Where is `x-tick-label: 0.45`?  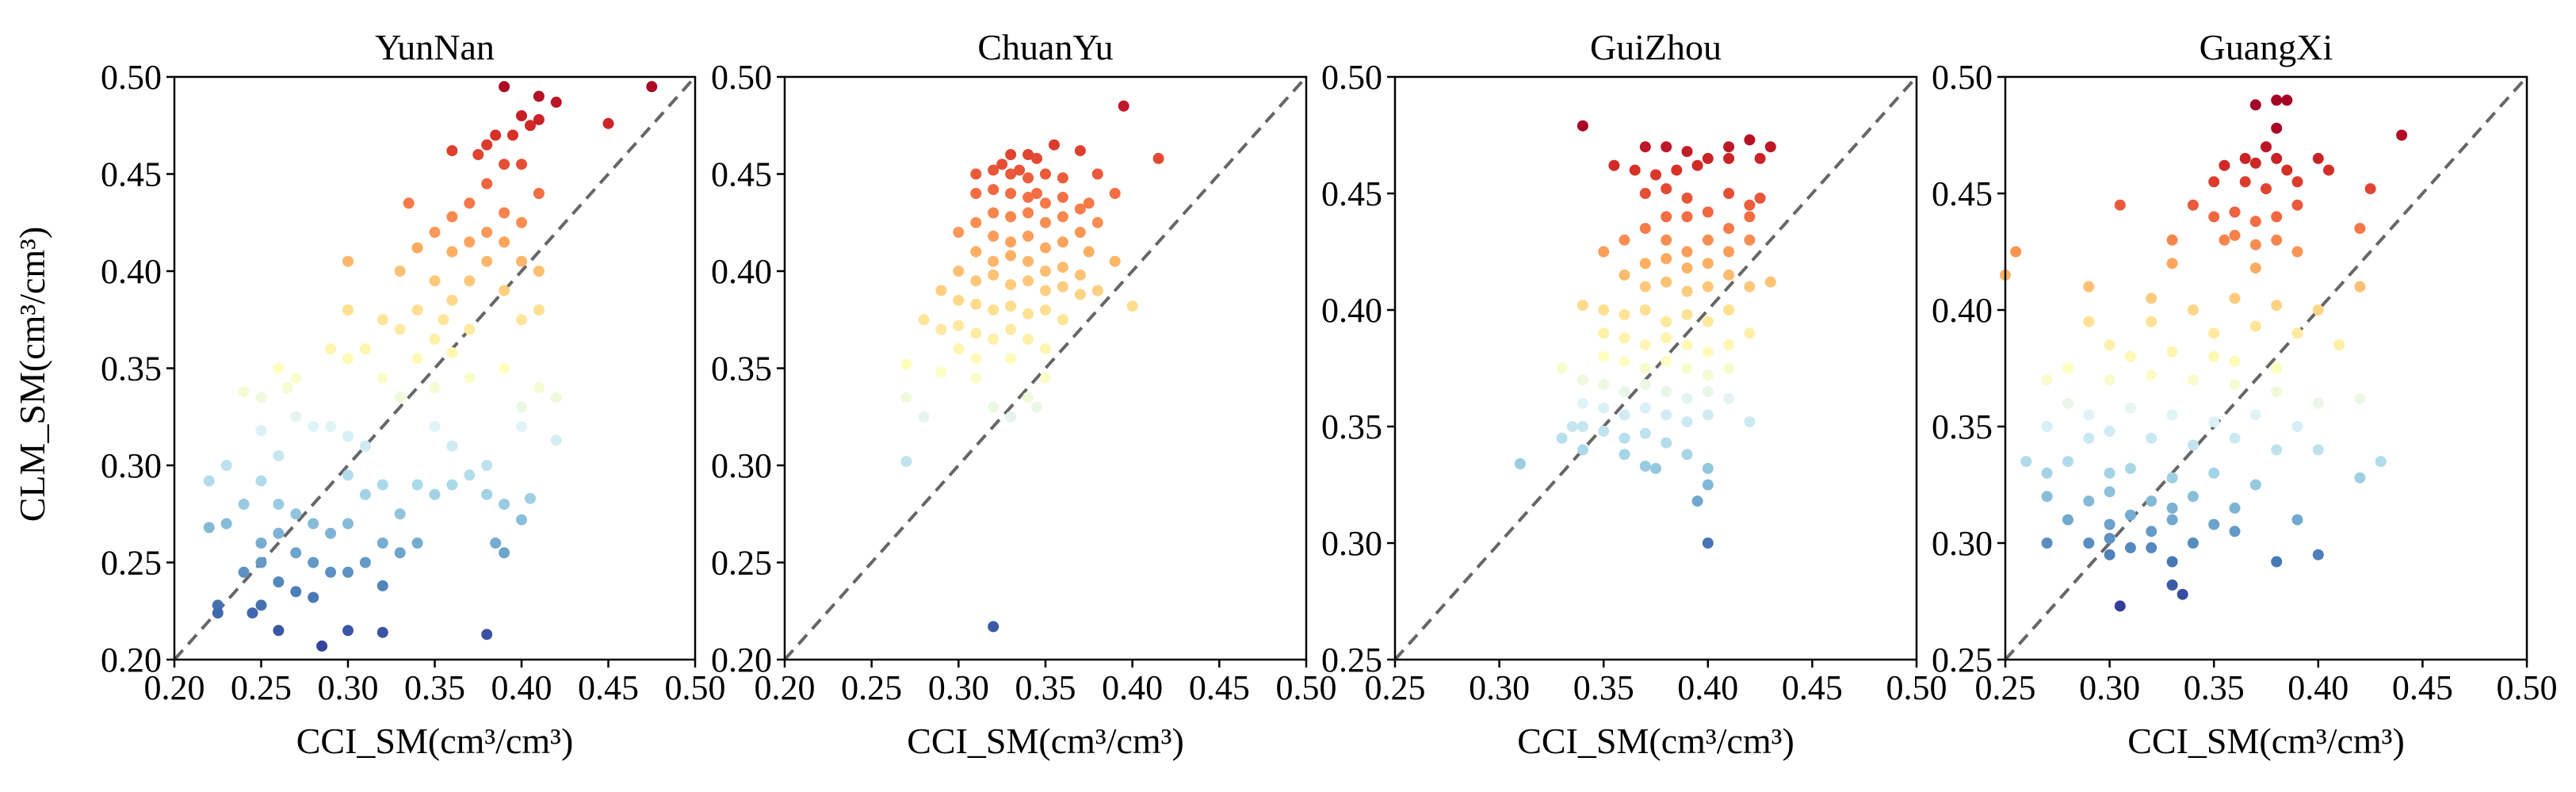
x-tick-label: 0.45 is located at coordinates (1219, 688).